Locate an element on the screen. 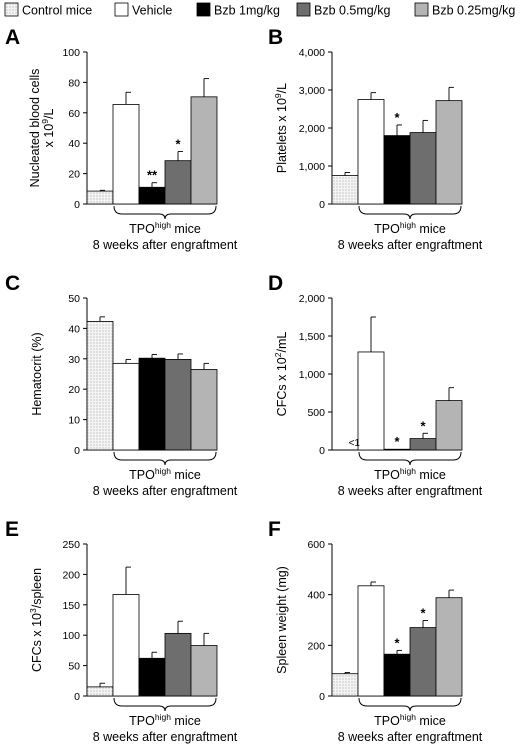 The width and height of the screenshot is (520, 748). y-axis-label: Spleen weight (mg) is located at coordinates (282, 620).